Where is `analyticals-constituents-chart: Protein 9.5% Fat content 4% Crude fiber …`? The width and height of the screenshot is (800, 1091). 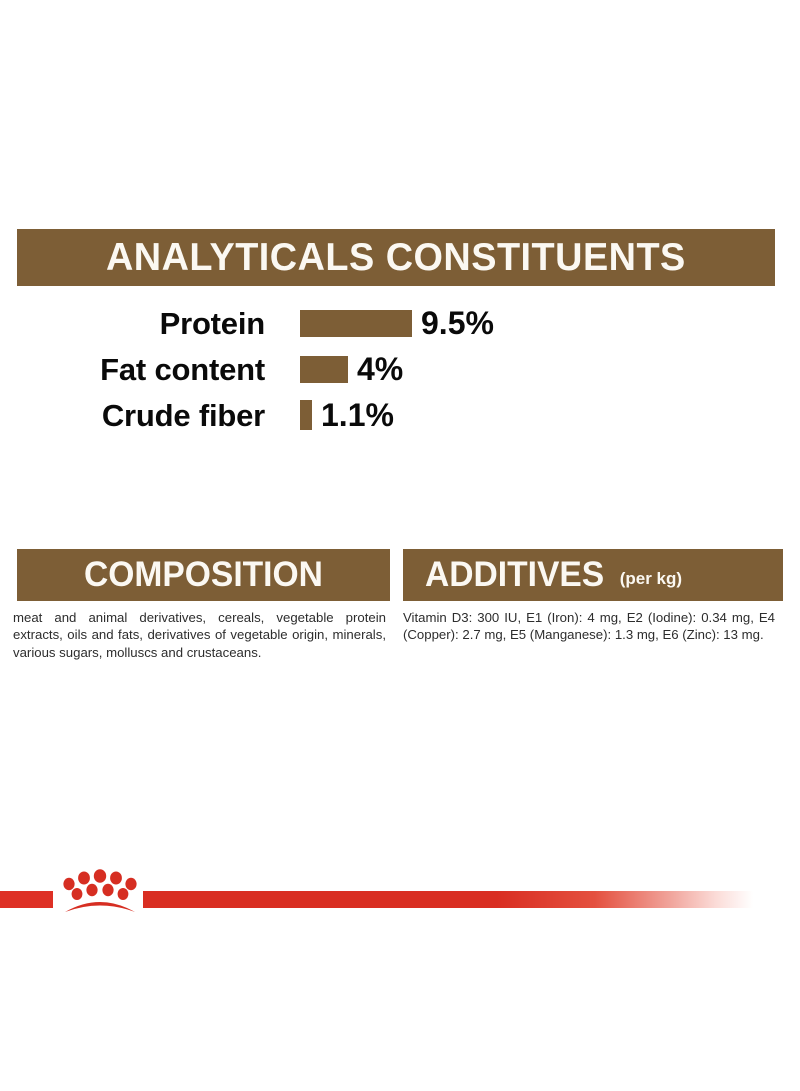
analyticals-constituents-chart: Protein 9.5% Fat content 4% Crude fiber … is located at coordinates (400, 369).